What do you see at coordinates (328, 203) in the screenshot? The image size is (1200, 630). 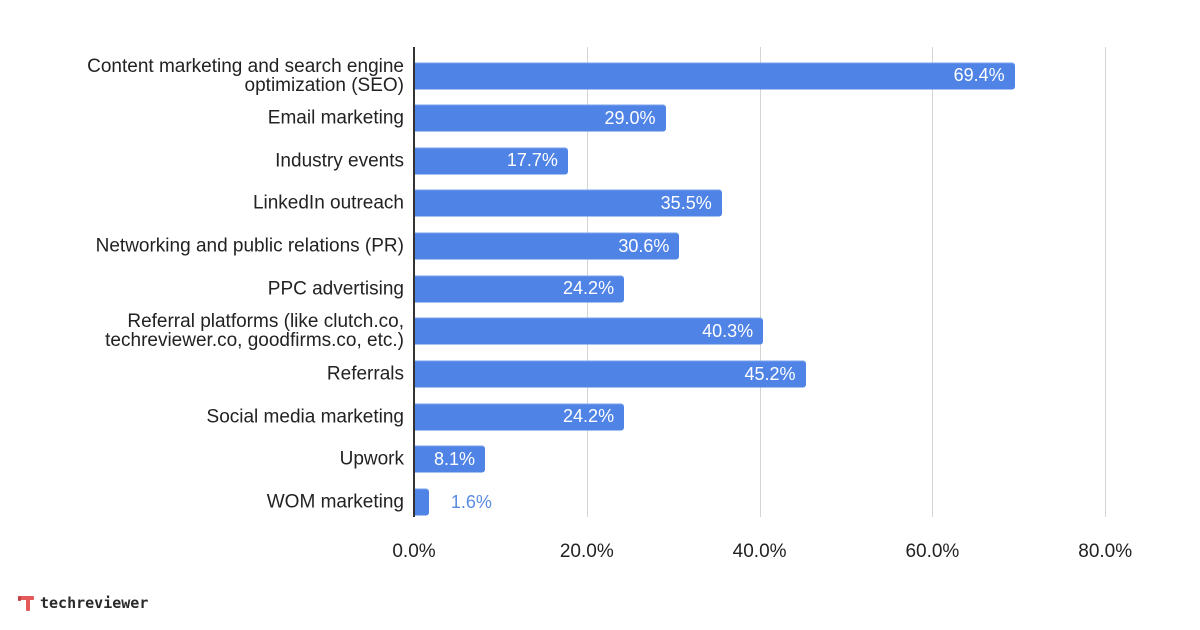 I see `category-label: LinkedIn outreach` at bounding box center [328, 203].